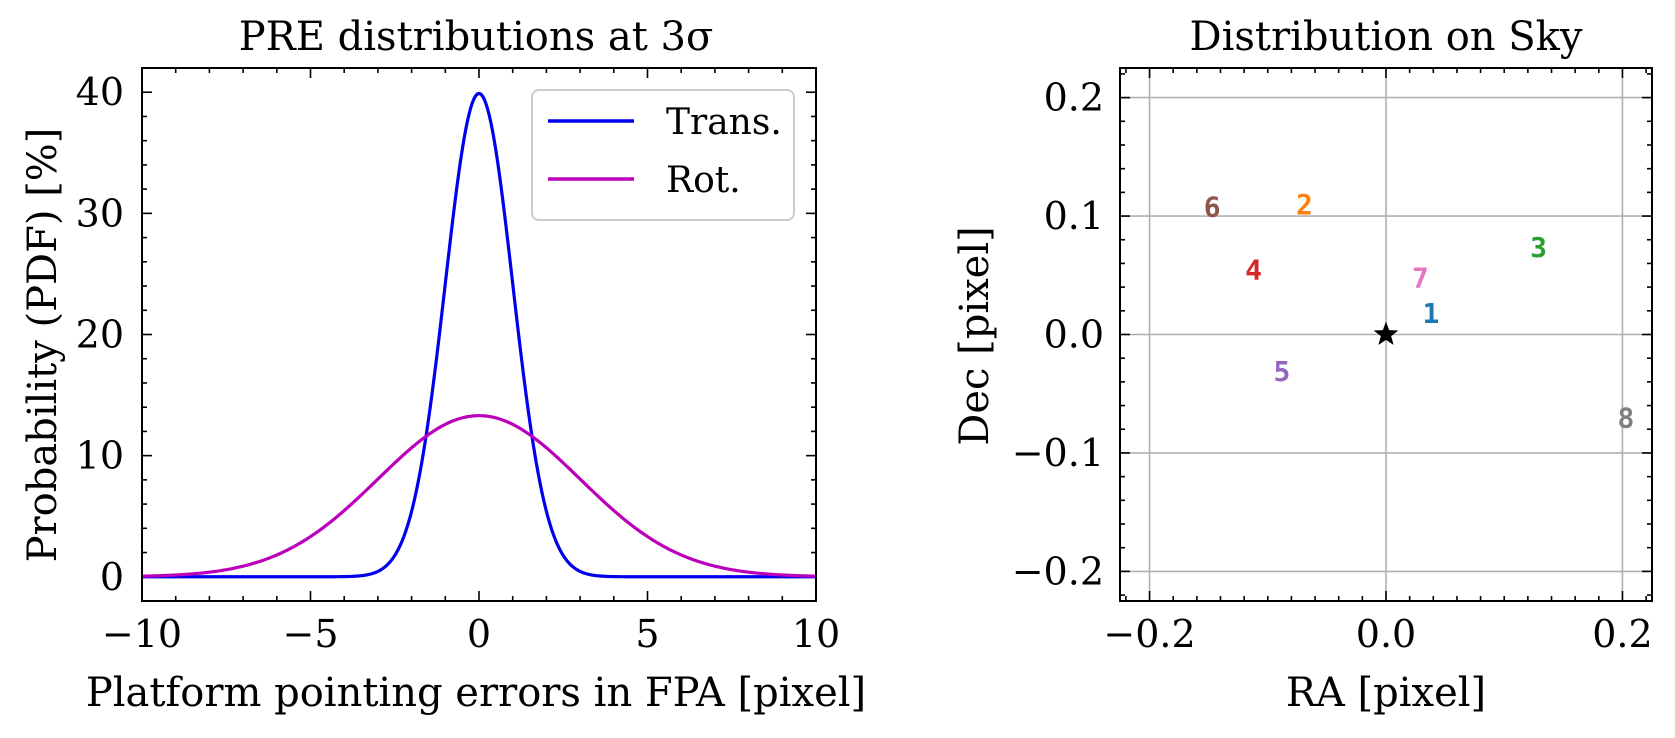 This screenshot has height=738, width=1675. Describe the element at coordinates (1058, 571) in the screenshot. I see `y-tick-label: −0.2` at that location.